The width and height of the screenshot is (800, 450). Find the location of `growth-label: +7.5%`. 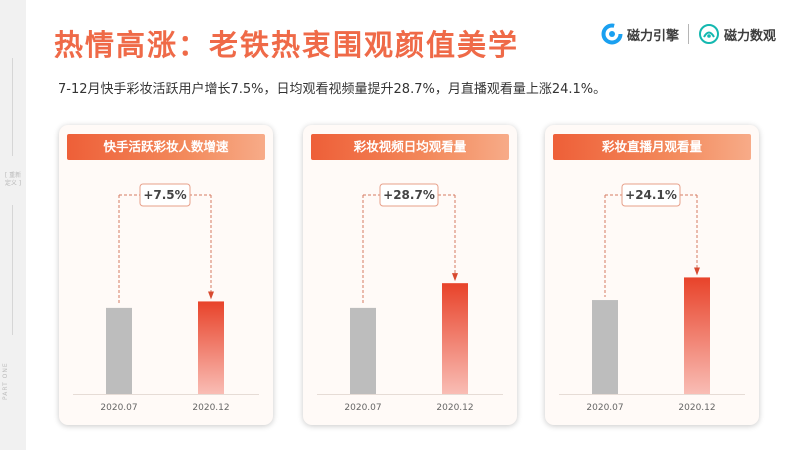

growth-label: +7.5% is located at coordinates (164, 195).